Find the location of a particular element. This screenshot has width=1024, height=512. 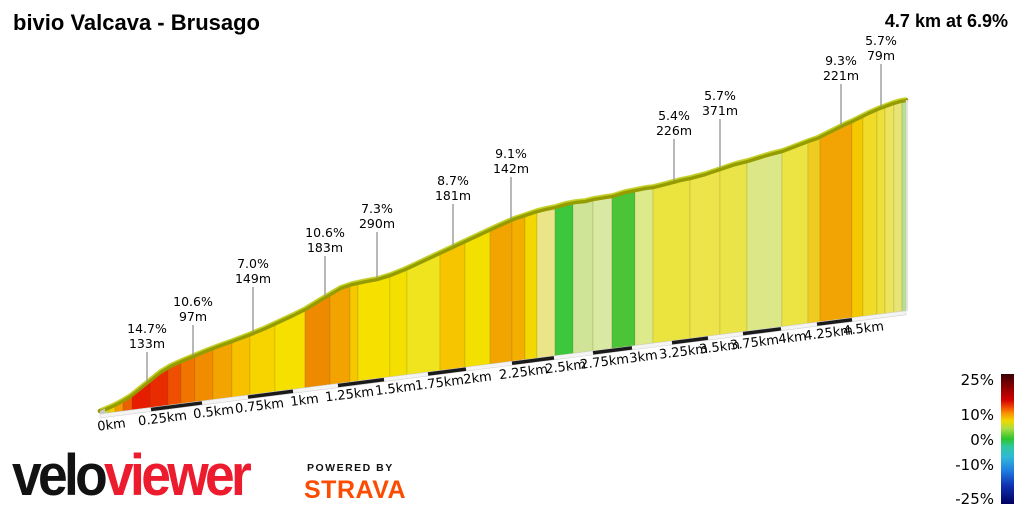

powered-by-label: POWERED BY is located at coordinates (350, 468).